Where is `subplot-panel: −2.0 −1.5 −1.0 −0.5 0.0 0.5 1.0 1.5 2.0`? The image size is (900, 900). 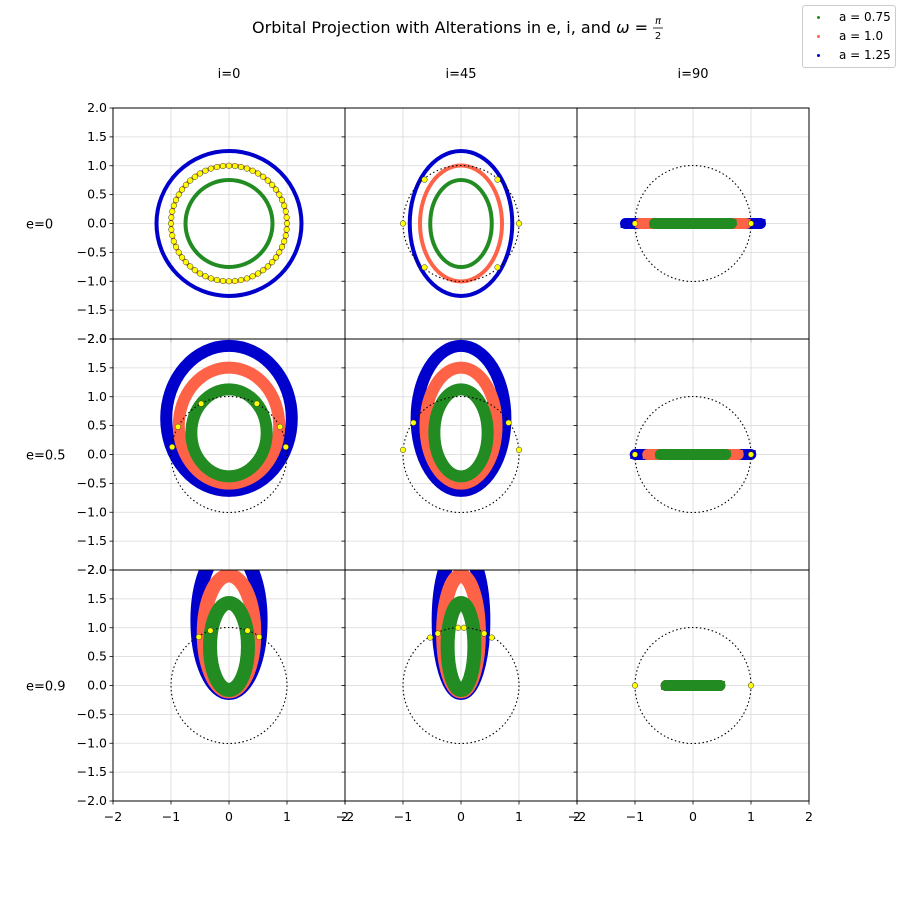
subplot-panel: −2.0 −1.5 −1.0 −0.5 0.0 0.5 1.0 1.5 2.0 is located at coordinates (211, 454).